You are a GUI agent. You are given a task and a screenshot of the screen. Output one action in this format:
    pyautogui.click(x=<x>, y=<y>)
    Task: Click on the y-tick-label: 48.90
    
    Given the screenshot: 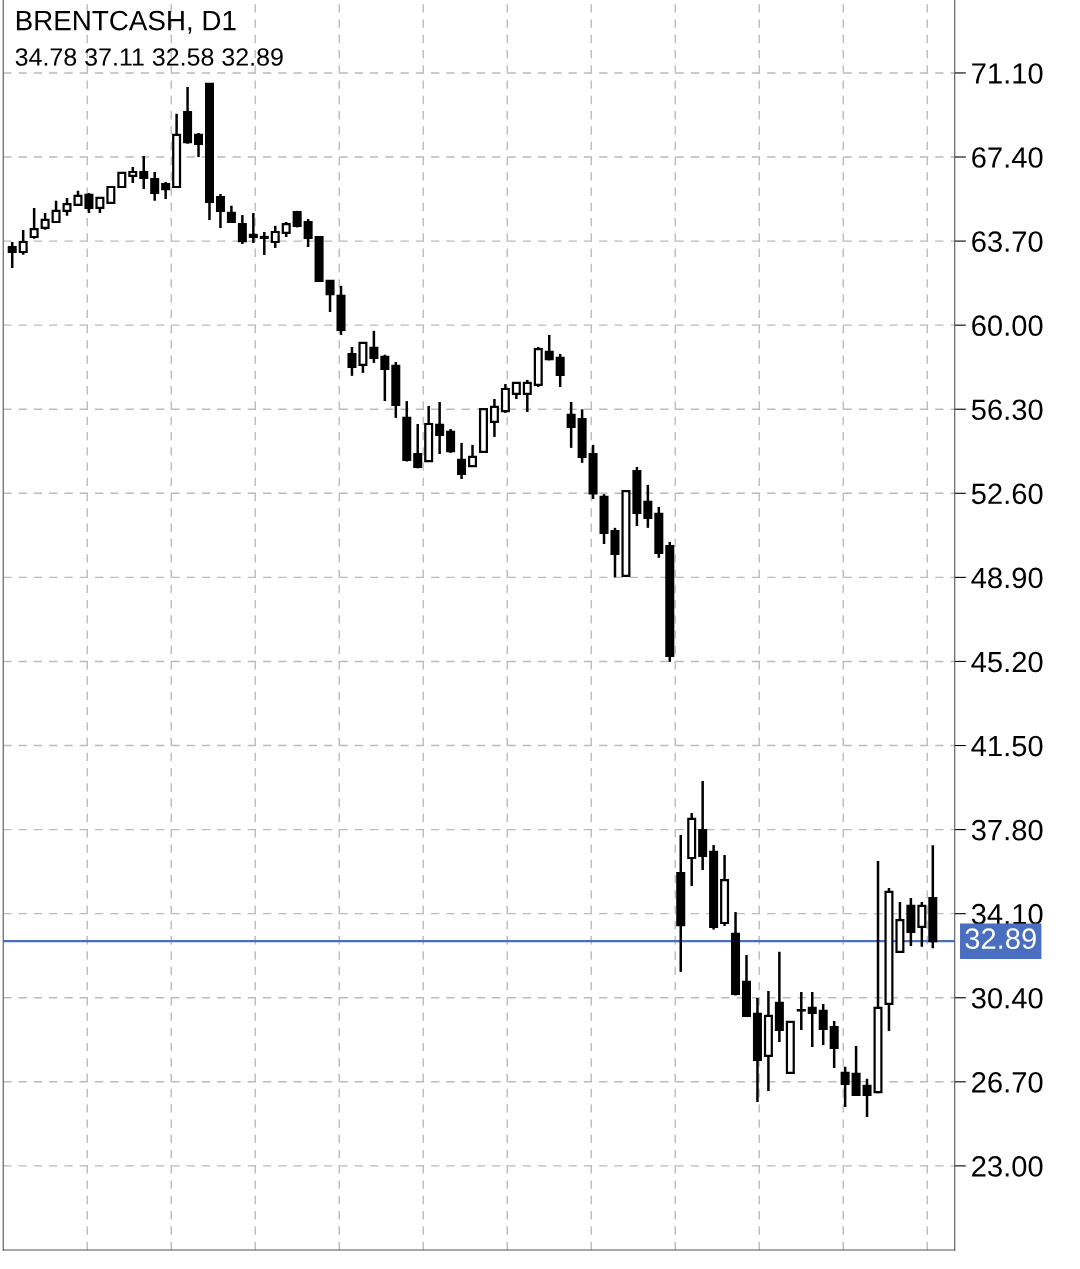 What is the action you would take?
    pyautogui.click(x=1007, y=578)
    